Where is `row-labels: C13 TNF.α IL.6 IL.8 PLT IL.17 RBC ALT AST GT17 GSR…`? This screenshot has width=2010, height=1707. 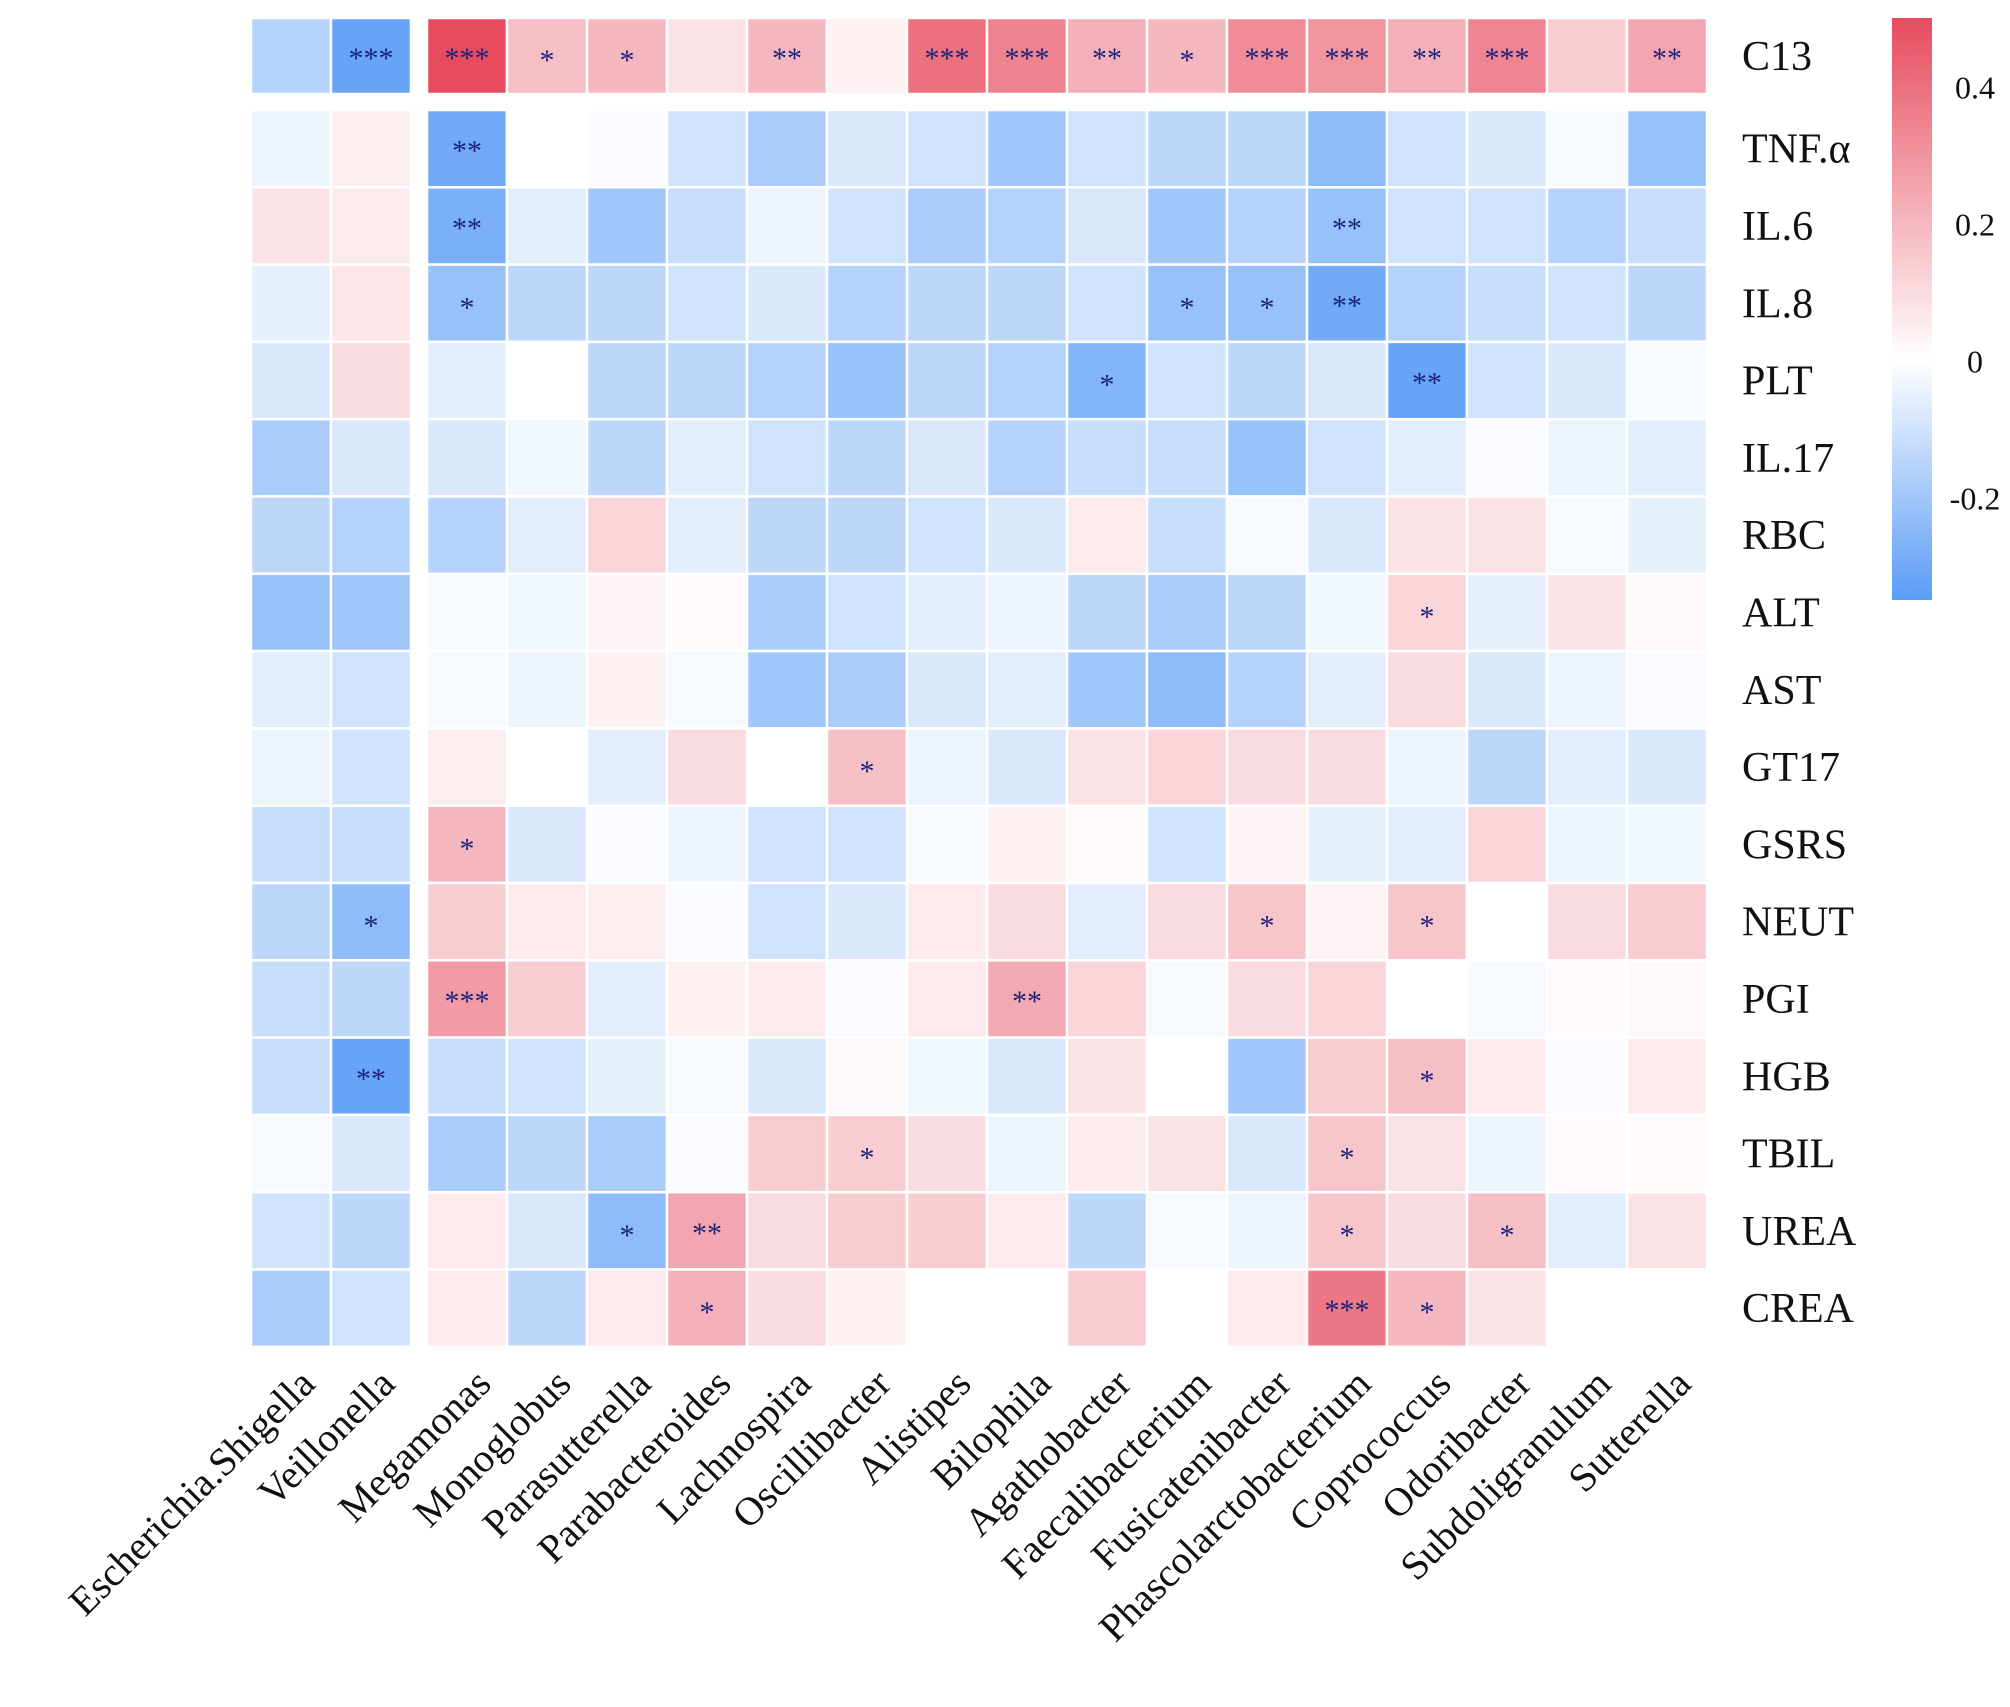
row-labels: C13 TNF.α IL.6 IL.8 PLT IL.17 RBC ALT AST GT17 GSR… is located at coordinates (1799, 683).